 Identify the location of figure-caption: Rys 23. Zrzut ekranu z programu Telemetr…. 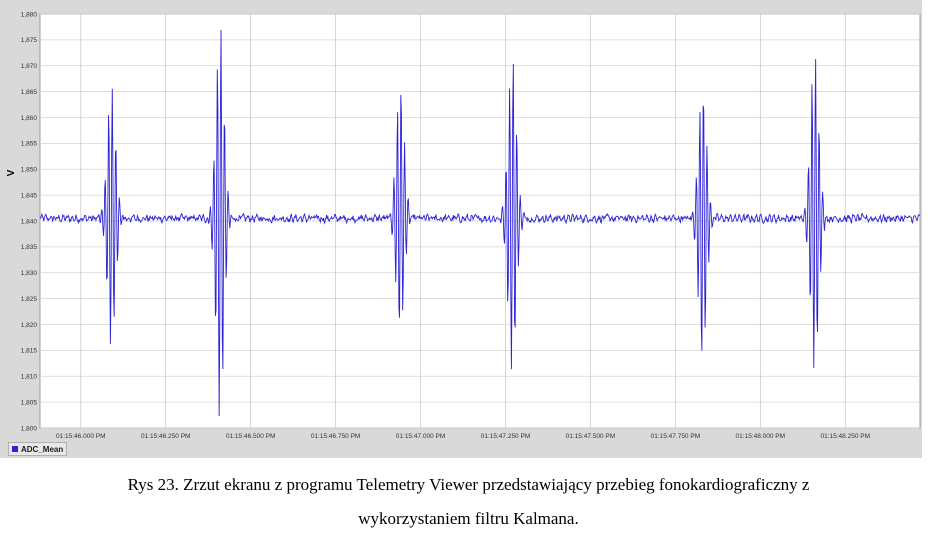
(468, 502).